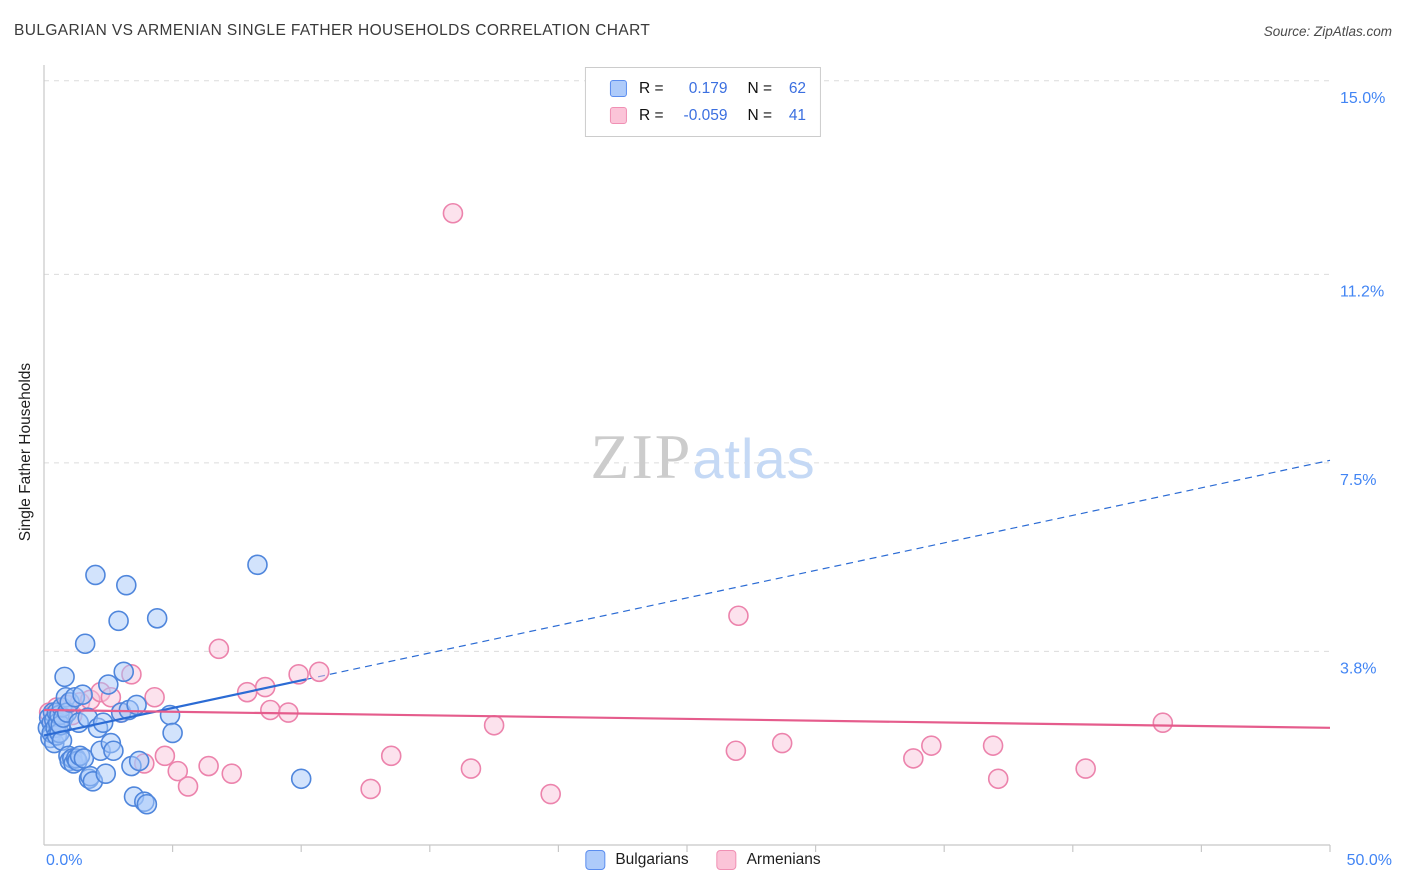 The width and height of the screenshot is (1406, 892). I want to click on source-link: Source: ZipAtlas.com, so click(1327, 31).